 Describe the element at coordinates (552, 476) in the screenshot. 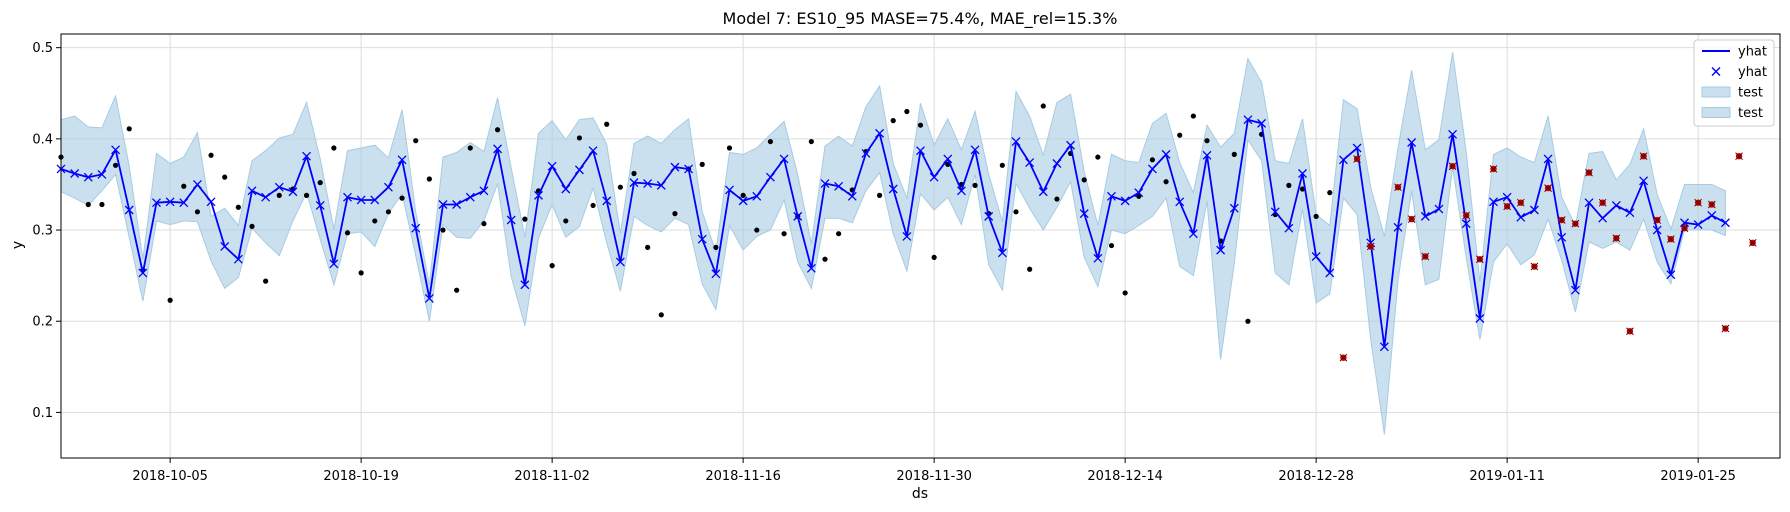

I see `x-tick-label: 2018-11-02` at that location.